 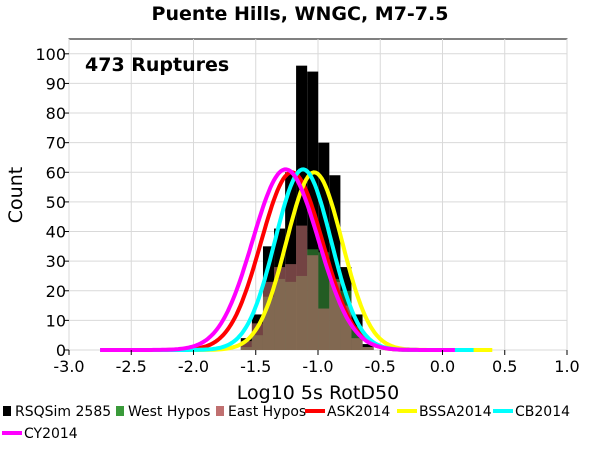 I want to click on x-tick-label: -2.0, so click(x=193, y=366).